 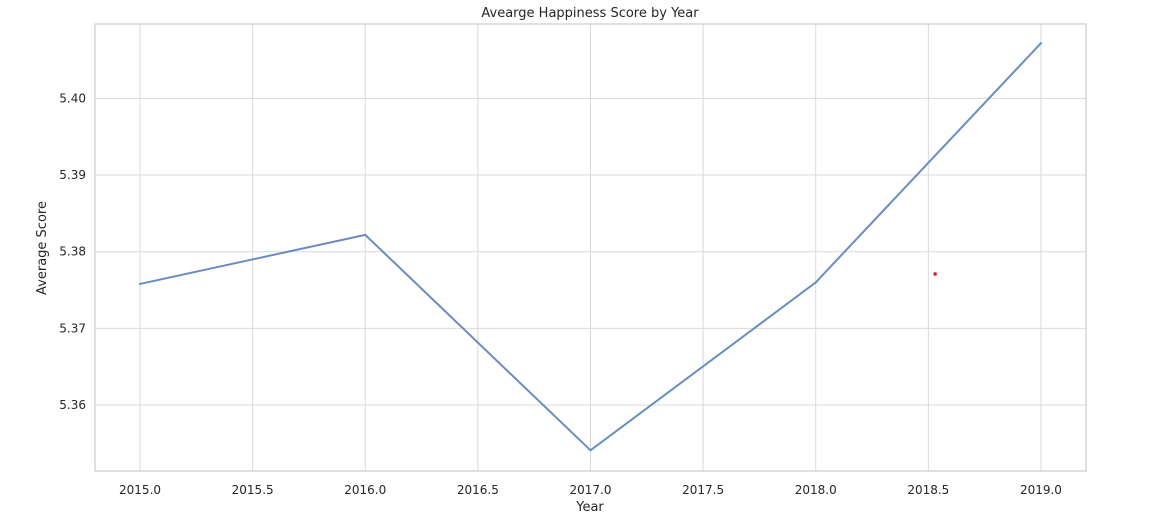 I want to click on y-tick-label: 5.40, so click(x=72, y=98).